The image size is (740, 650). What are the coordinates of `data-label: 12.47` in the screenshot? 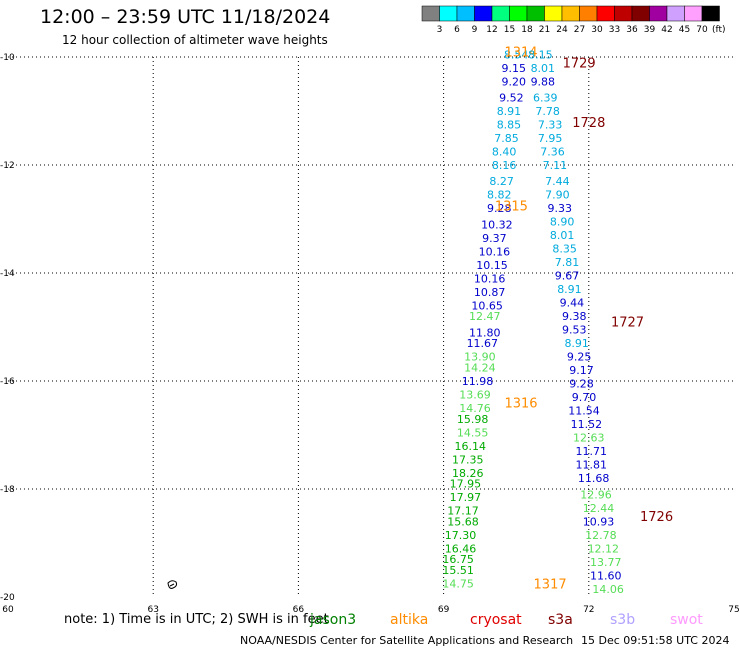 It's located at (485, 316).